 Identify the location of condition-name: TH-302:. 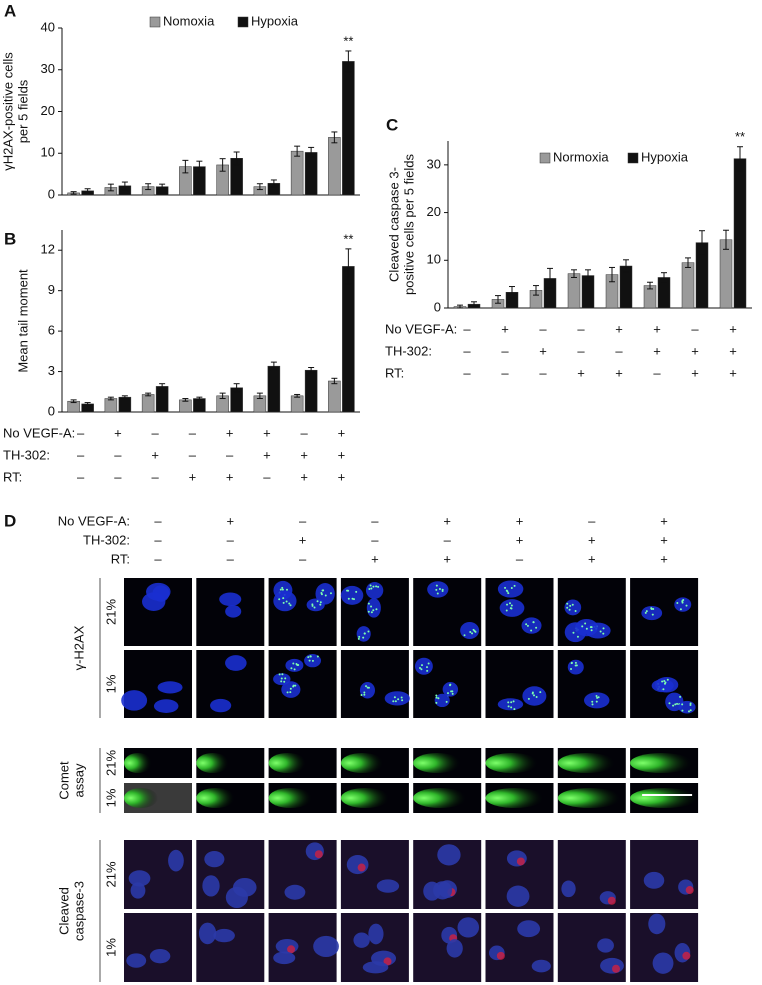
(408, 350).